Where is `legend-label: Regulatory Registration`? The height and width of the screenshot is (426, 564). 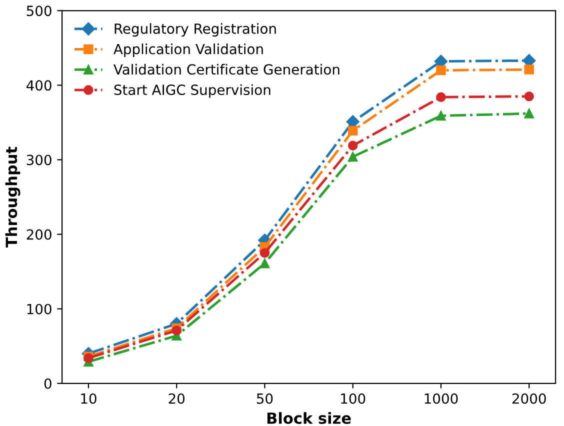
legend-label: Regulatory Registration is located at coordinates (195, 30).